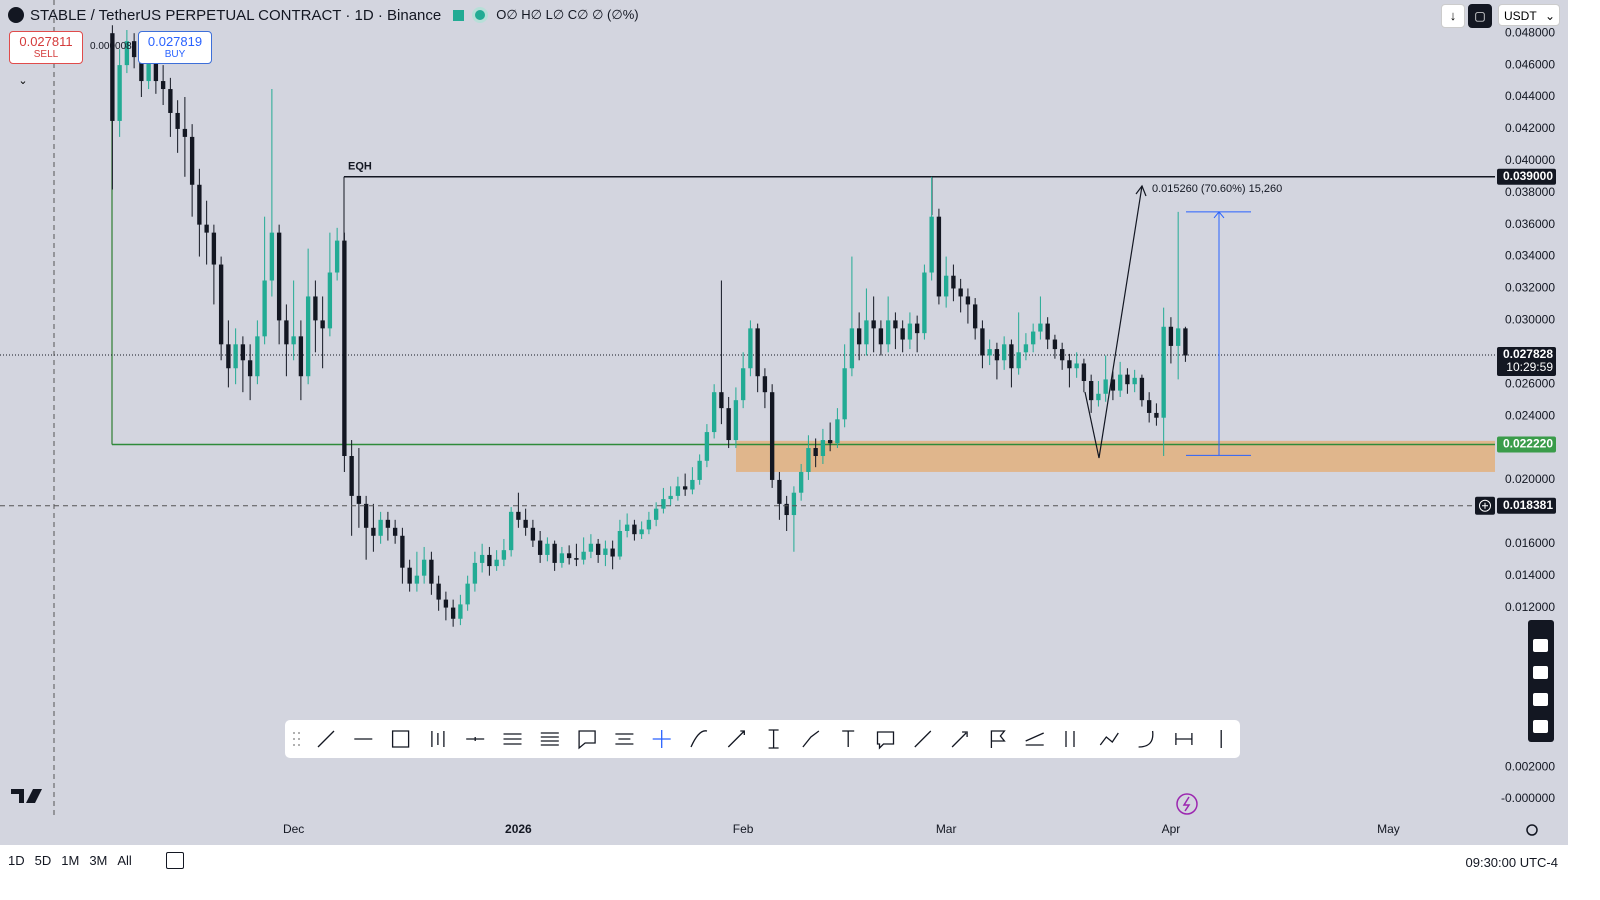 This screenshot has width=1600, height=900. What do you see at coordinates (46, 47) in the screenshot?
I see `sell-button: 0.027811 SELL` at bounding box center [46, 47].